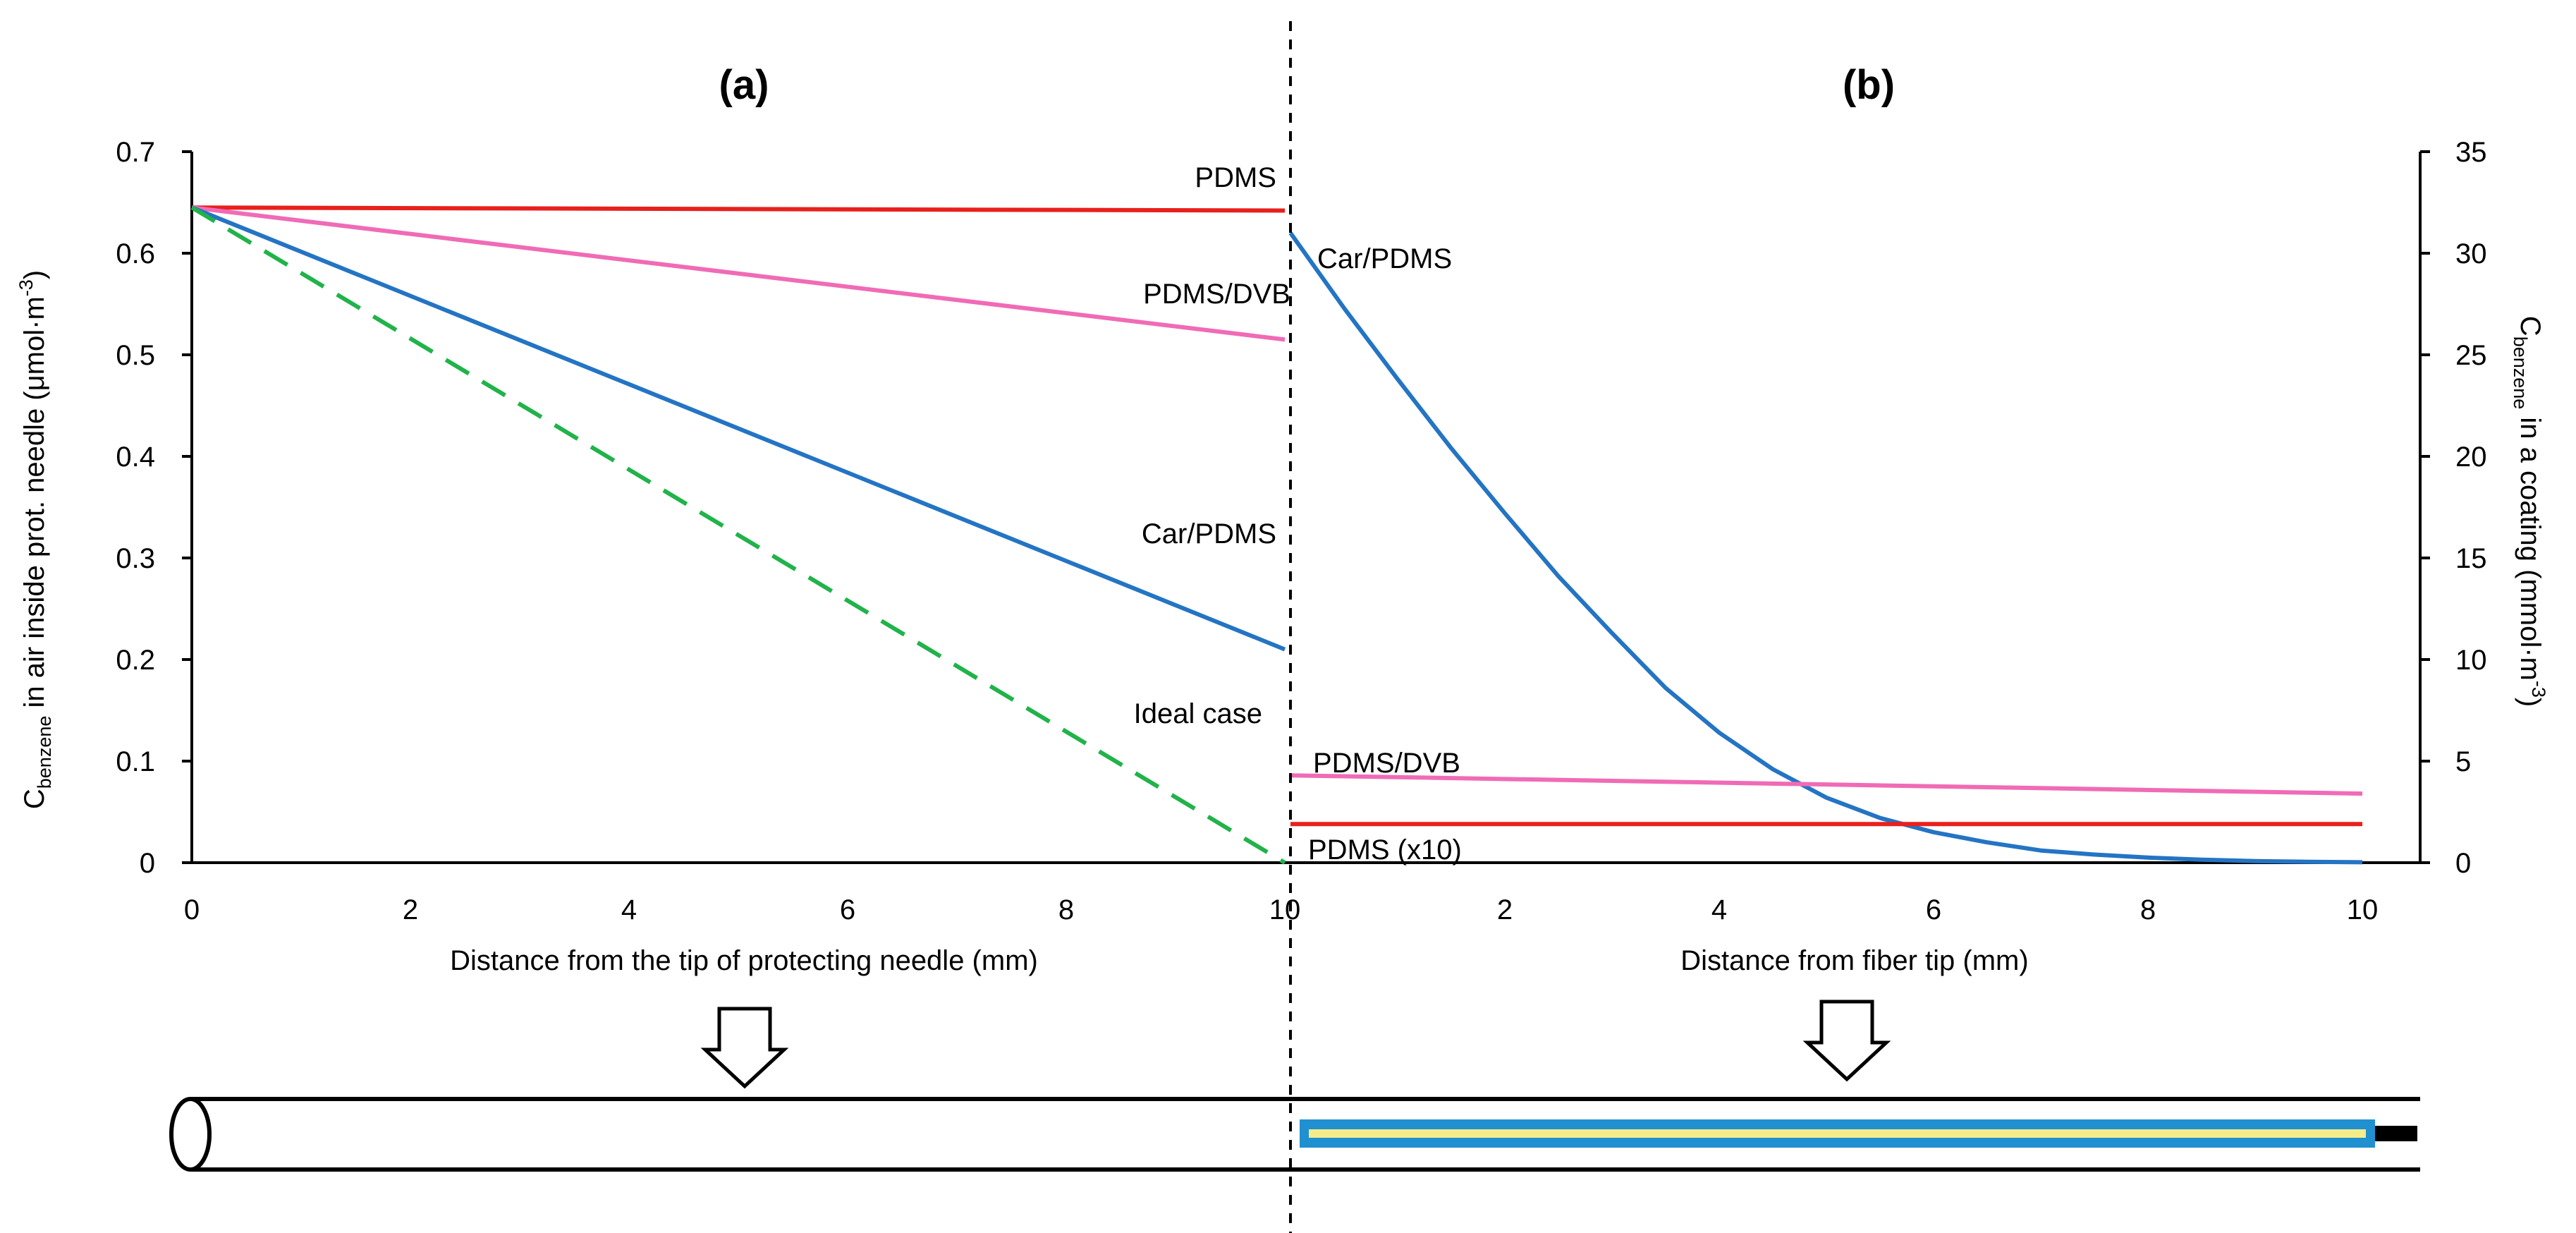 This screenshot has width=2576, height=1233. What do you see at coordinates (191, 1134) in the screenshot?
I see `needle-opening` at bounding box center [191, 1134].